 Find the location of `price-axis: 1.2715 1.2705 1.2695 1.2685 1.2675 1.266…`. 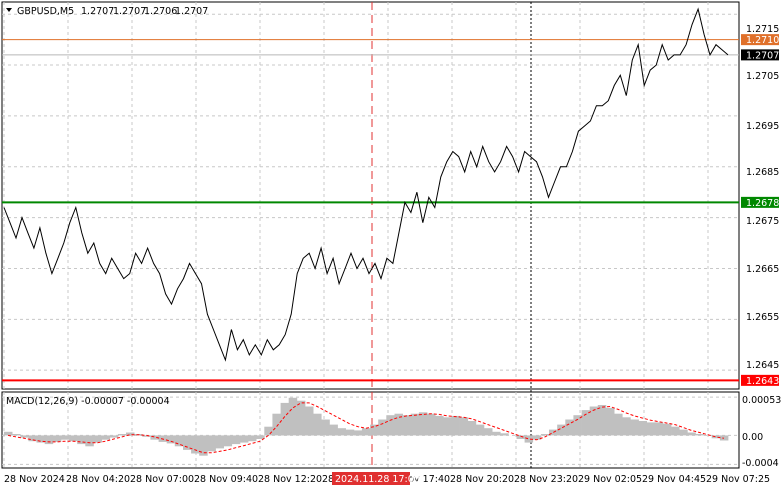

price-axis: 1.2715 1.2705 1.2695 1.2685 1.2675 1.266… is located at coordinates (762, 197).